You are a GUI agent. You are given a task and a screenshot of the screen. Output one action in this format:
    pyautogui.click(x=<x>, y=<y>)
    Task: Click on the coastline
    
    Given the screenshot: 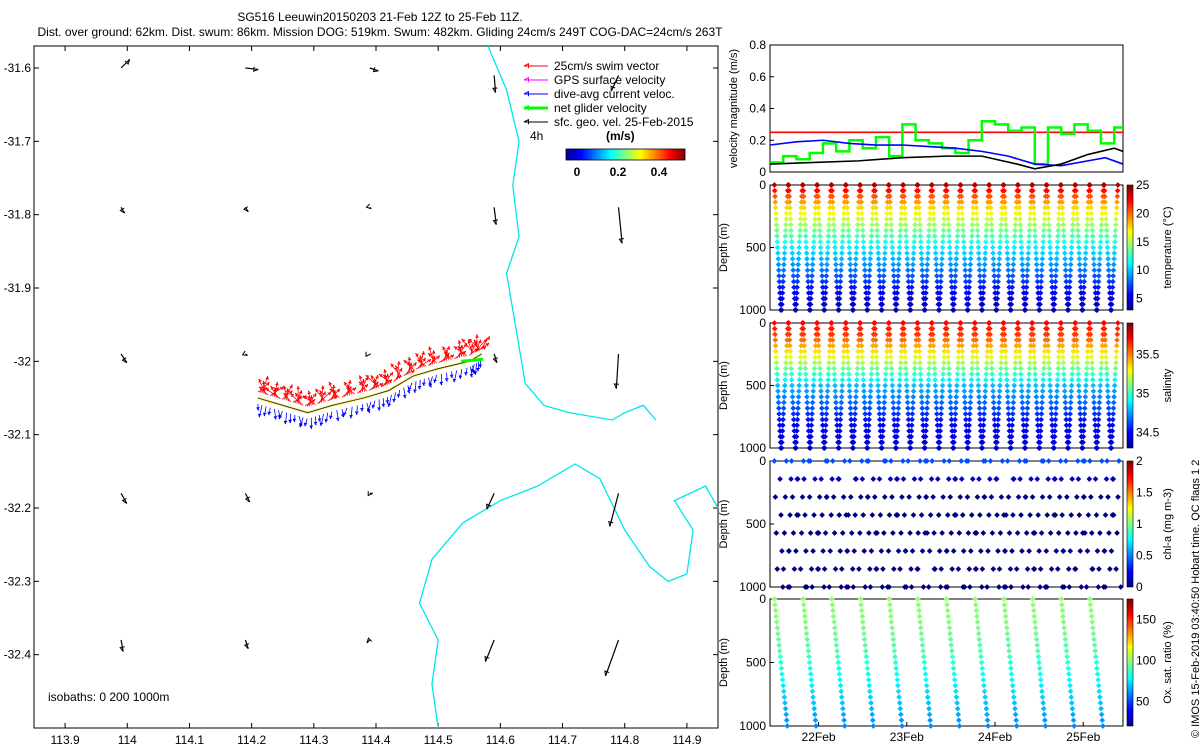 What is the action you would take?
    pyautogui.click(x=568, y=596)
    